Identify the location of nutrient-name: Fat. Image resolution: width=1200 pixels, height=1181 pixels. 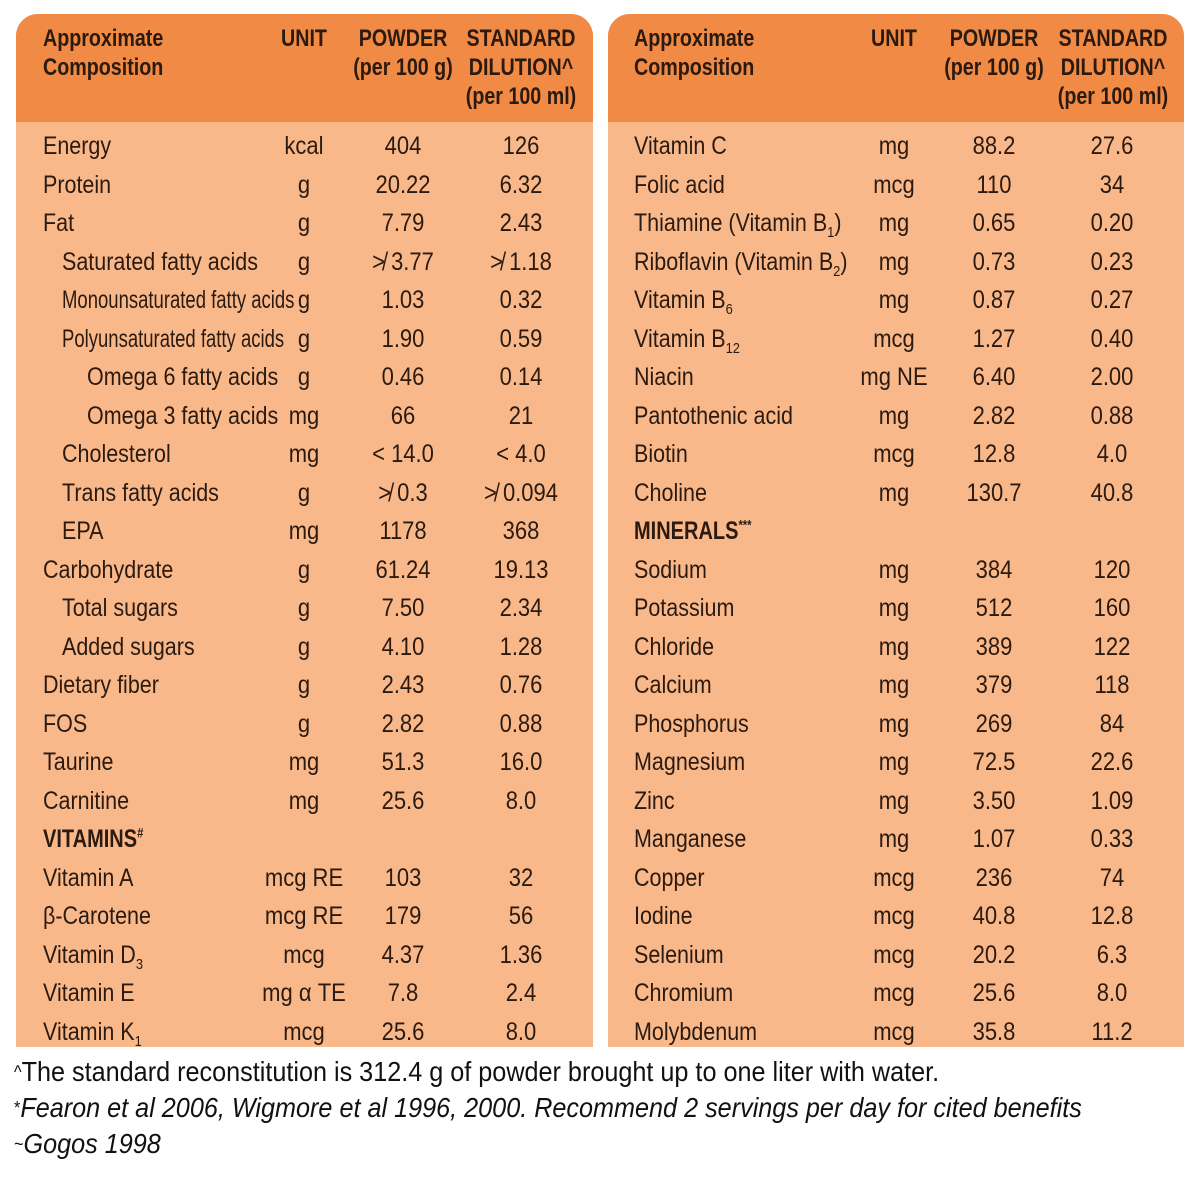
(58, 223).